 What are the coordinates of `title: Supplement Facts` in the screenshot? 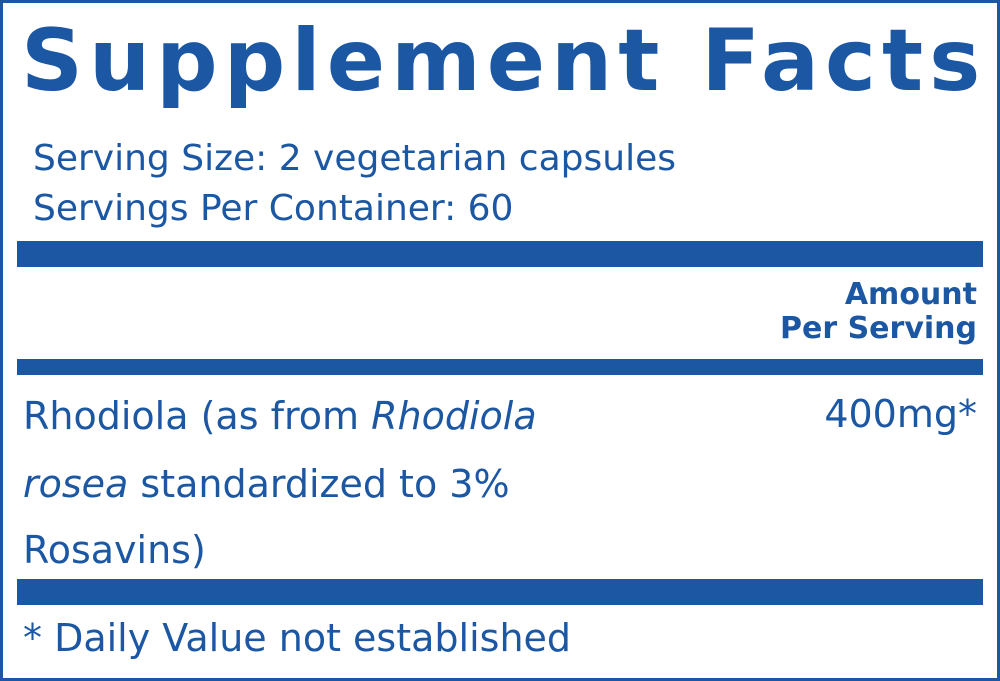 It's located at (504, 61).